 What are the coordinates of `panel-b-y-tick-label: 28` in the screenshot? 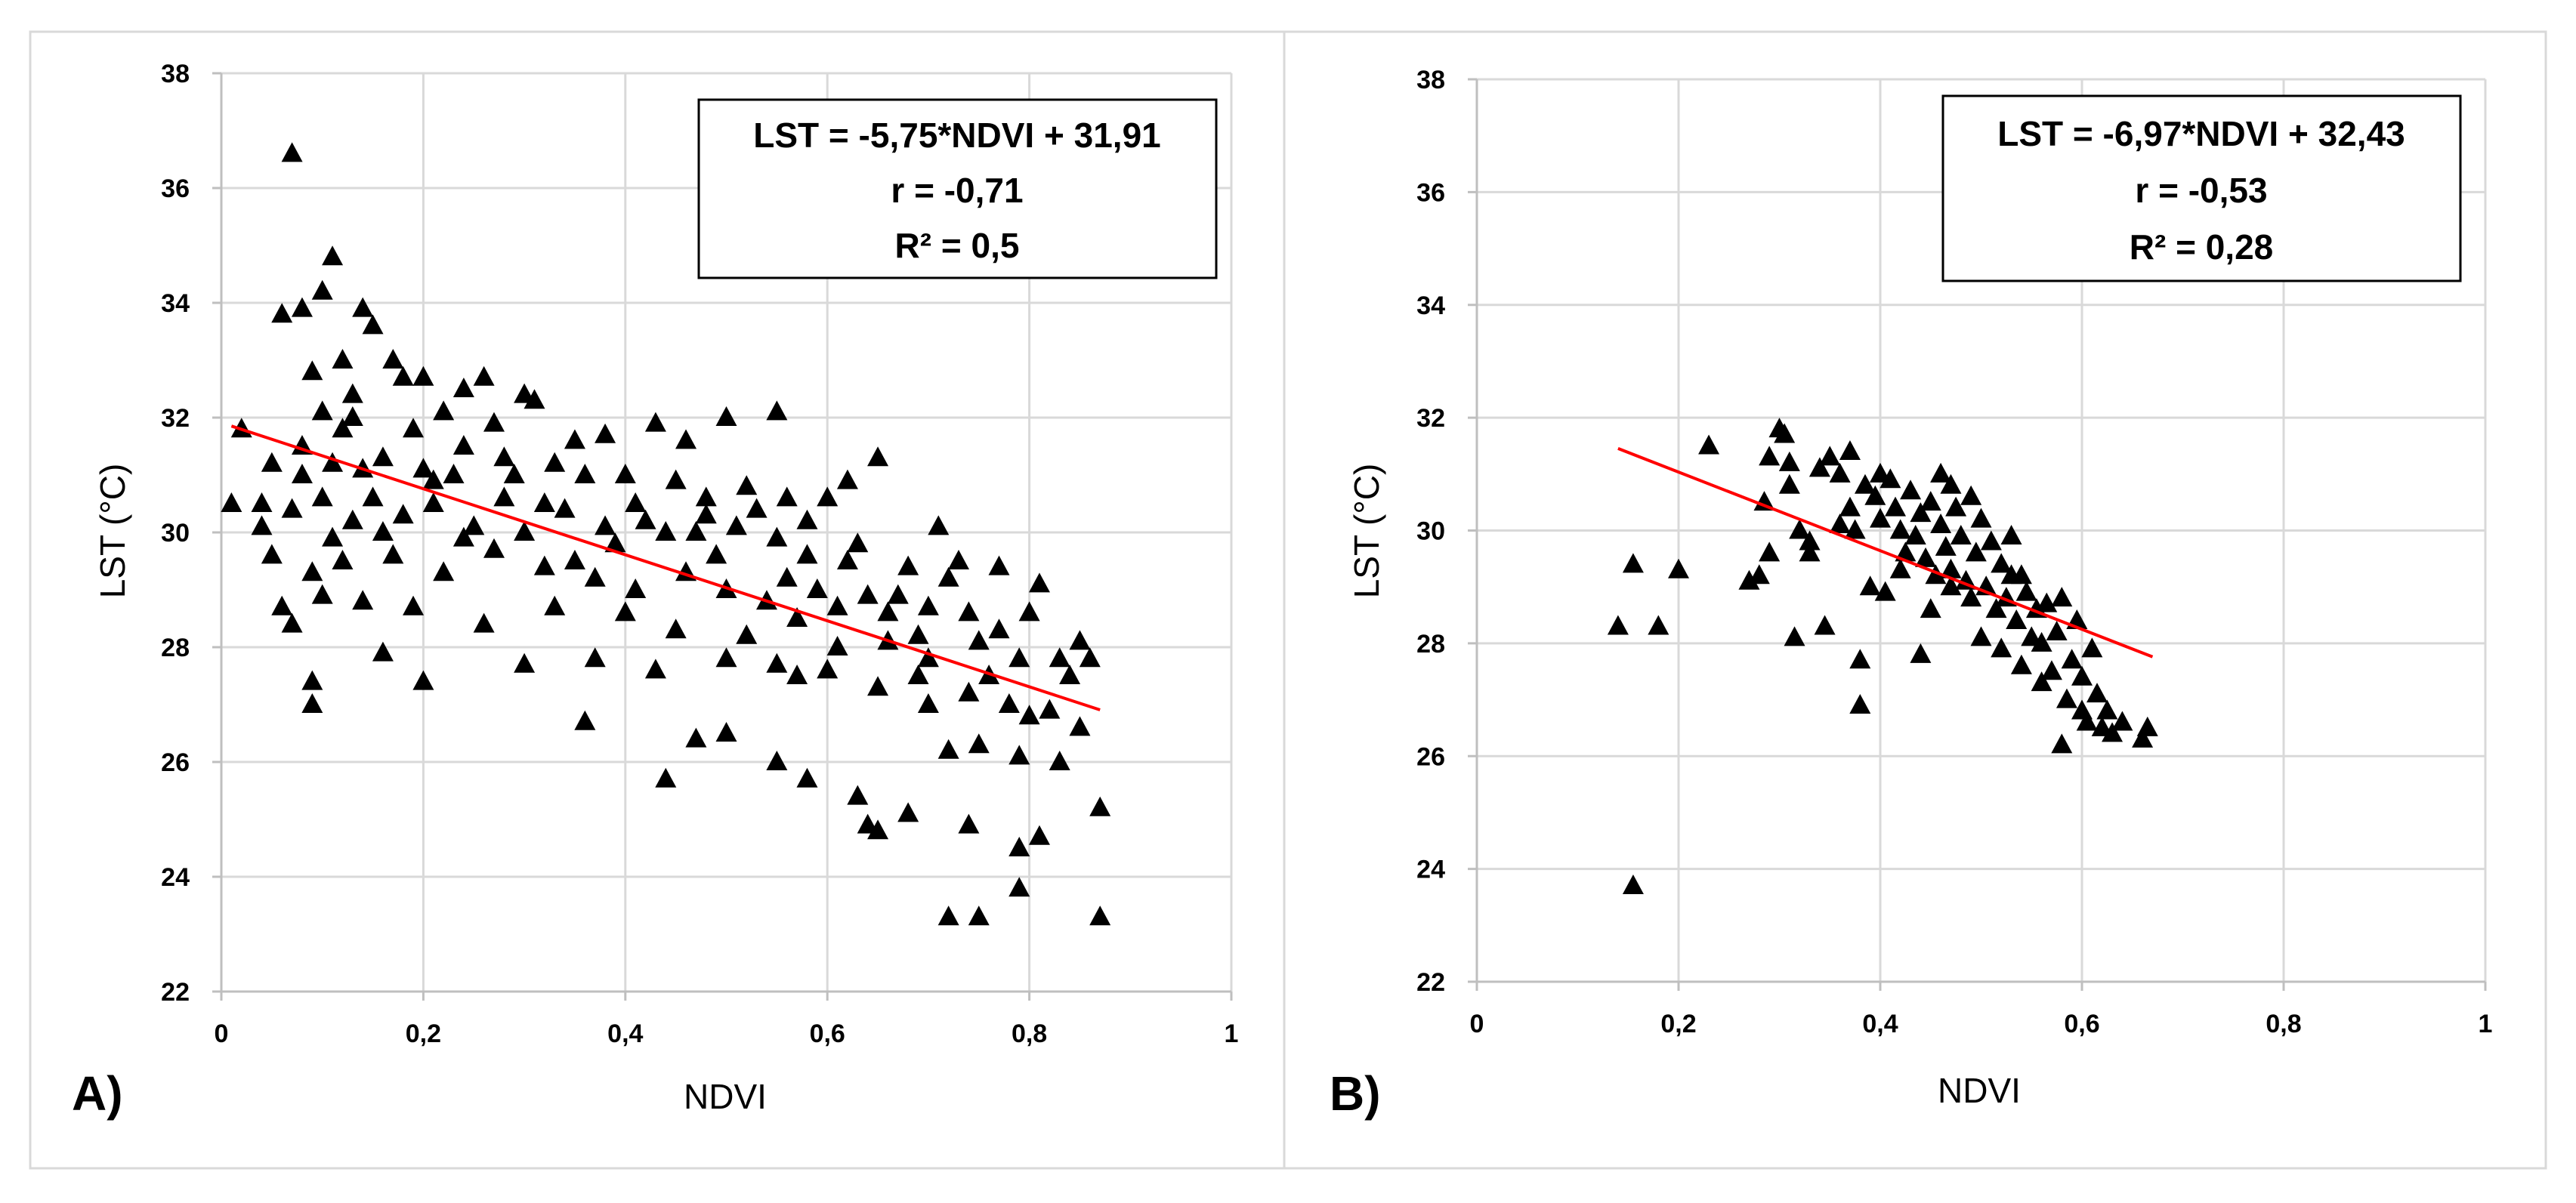 It's located at (1430, 644).